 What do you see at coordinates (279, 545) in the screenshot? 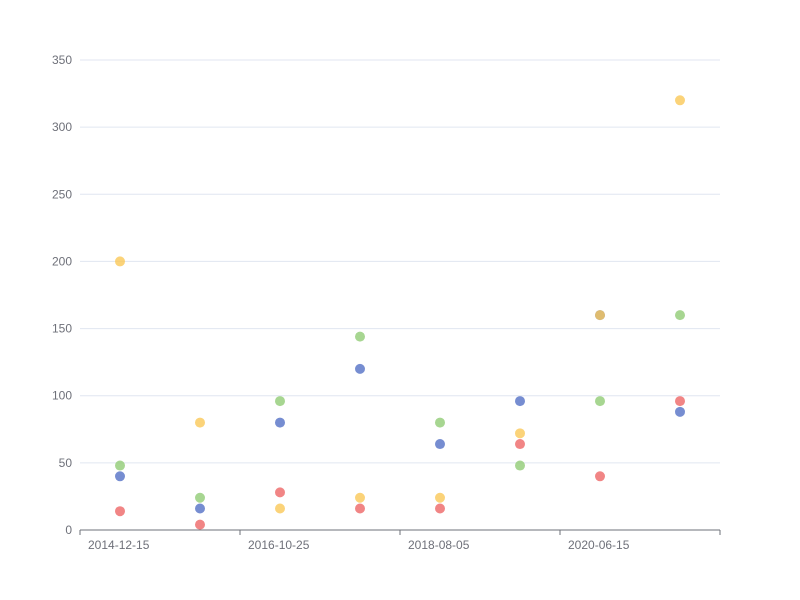
I see `x-tick-label: 2016-10-25` at bounding box center [279, 545].